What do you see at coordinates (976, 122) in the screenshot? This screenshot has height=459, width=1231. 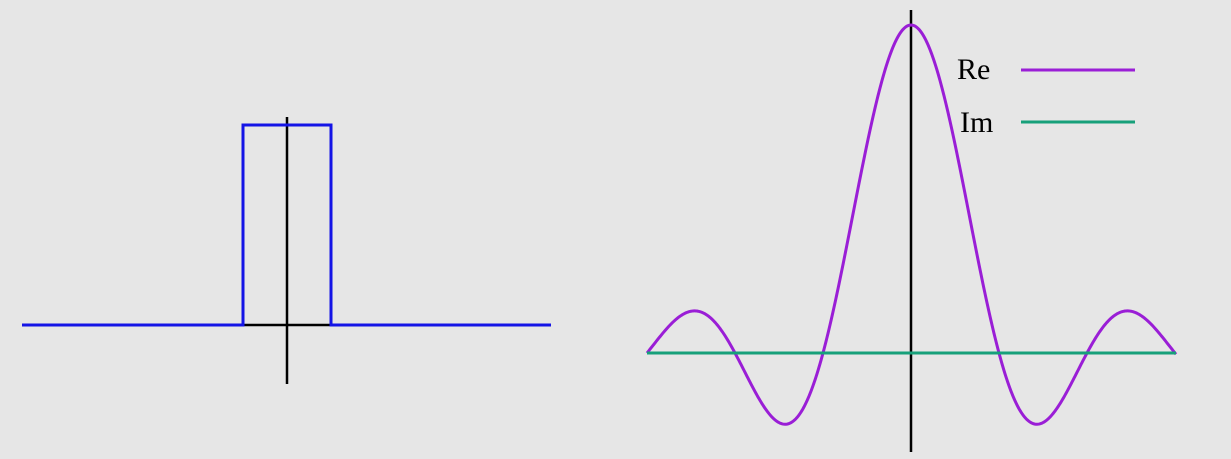 I see `legend-label: Im` at bounding box center [976, 122].